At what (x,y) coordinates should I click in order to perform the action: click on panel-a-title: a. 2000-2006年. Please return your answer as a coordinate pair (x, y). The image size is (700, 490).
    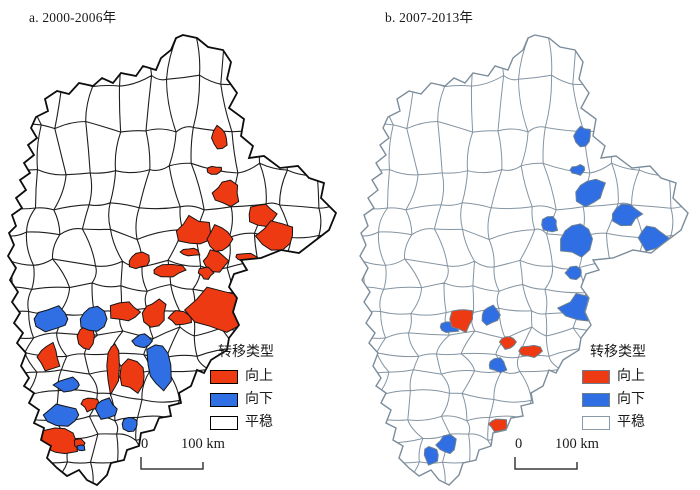
    Looking at the image, I should click on (73, 17).